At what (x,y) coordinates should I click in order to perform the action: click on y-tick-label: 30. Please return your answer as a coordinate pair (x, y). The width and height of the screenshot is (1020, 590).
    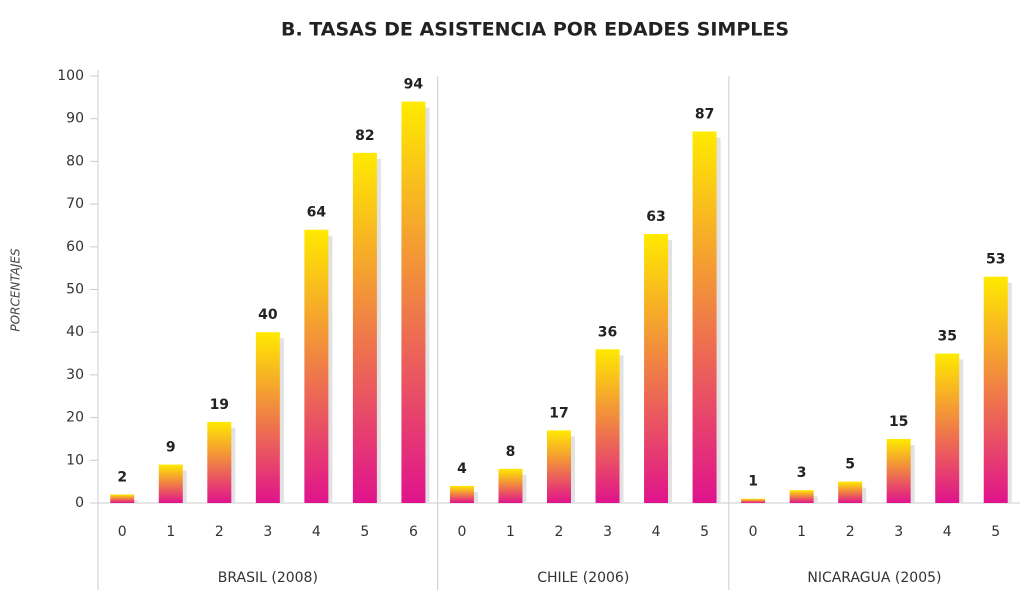
    Looking at the image, I should click on (75, 375).